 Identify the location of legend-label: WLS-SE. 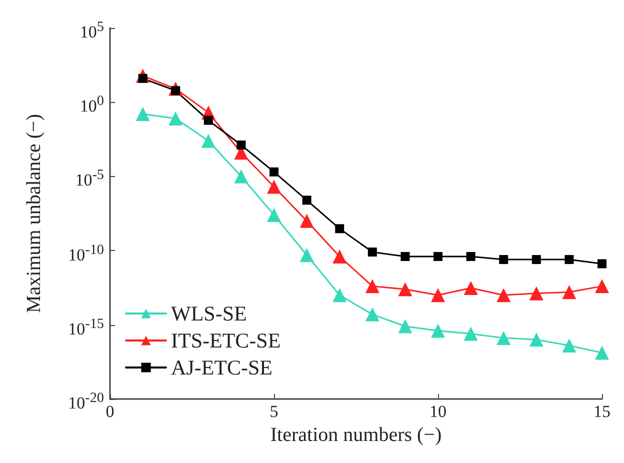
(209, 314).